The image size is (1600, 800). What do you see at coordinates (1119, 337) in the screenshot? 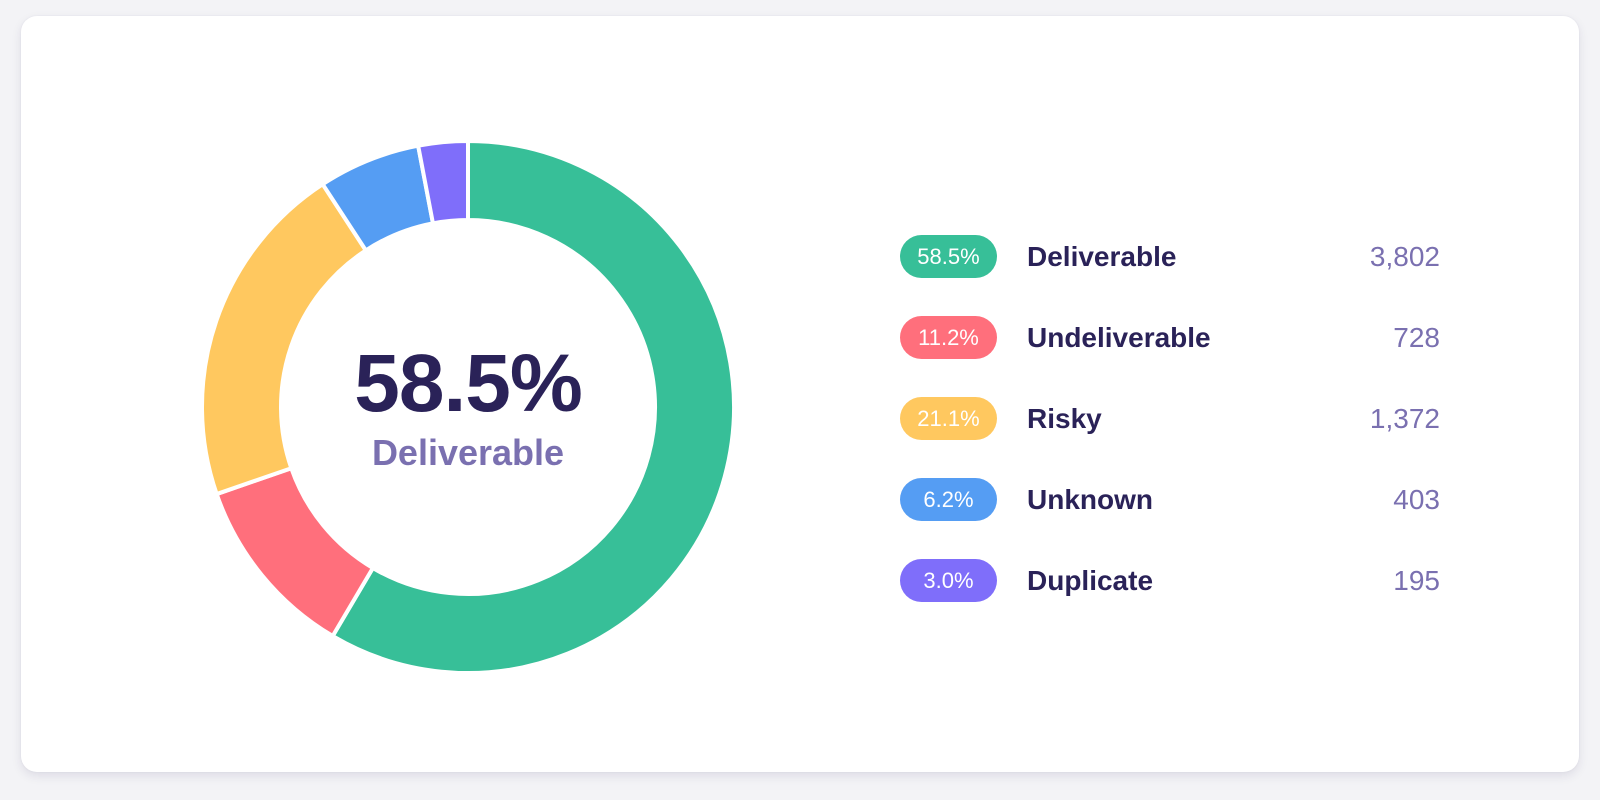
I see `legend-label: Undeliverable` at bounding box center [1119, 337].